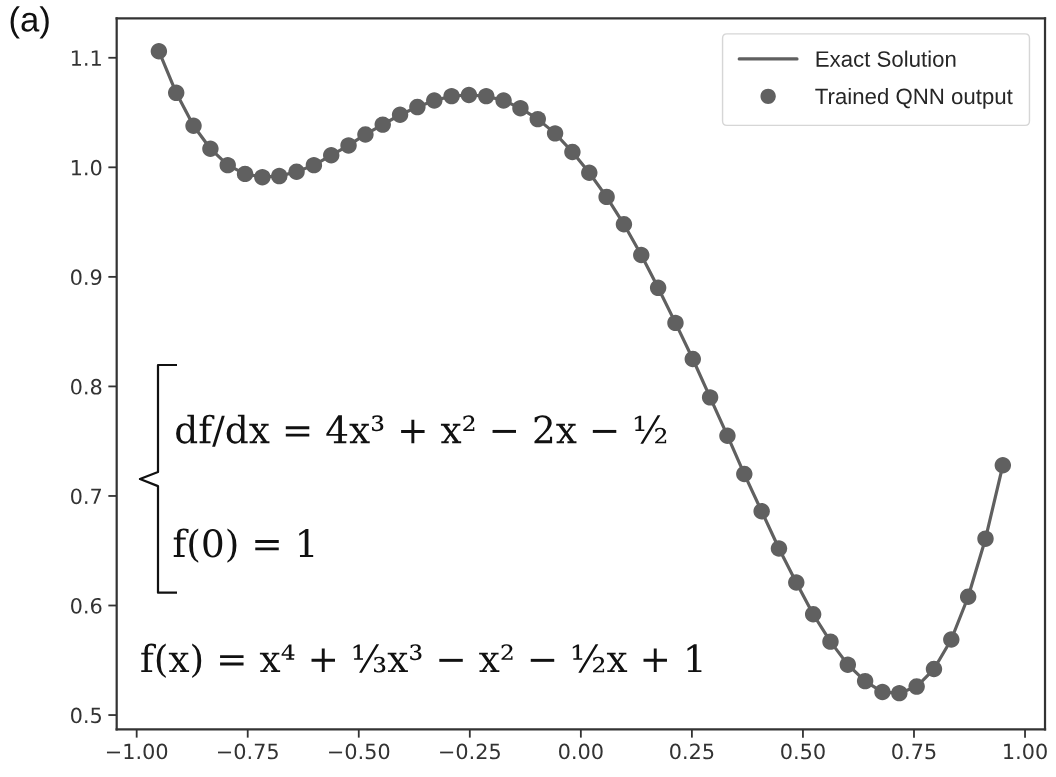 This screenshot has width=1056, height=777. What do you see at coordinates (886, 58) in the screenshot?
I see `legend-label: Exact Solution` at bounding box center [886, 58].